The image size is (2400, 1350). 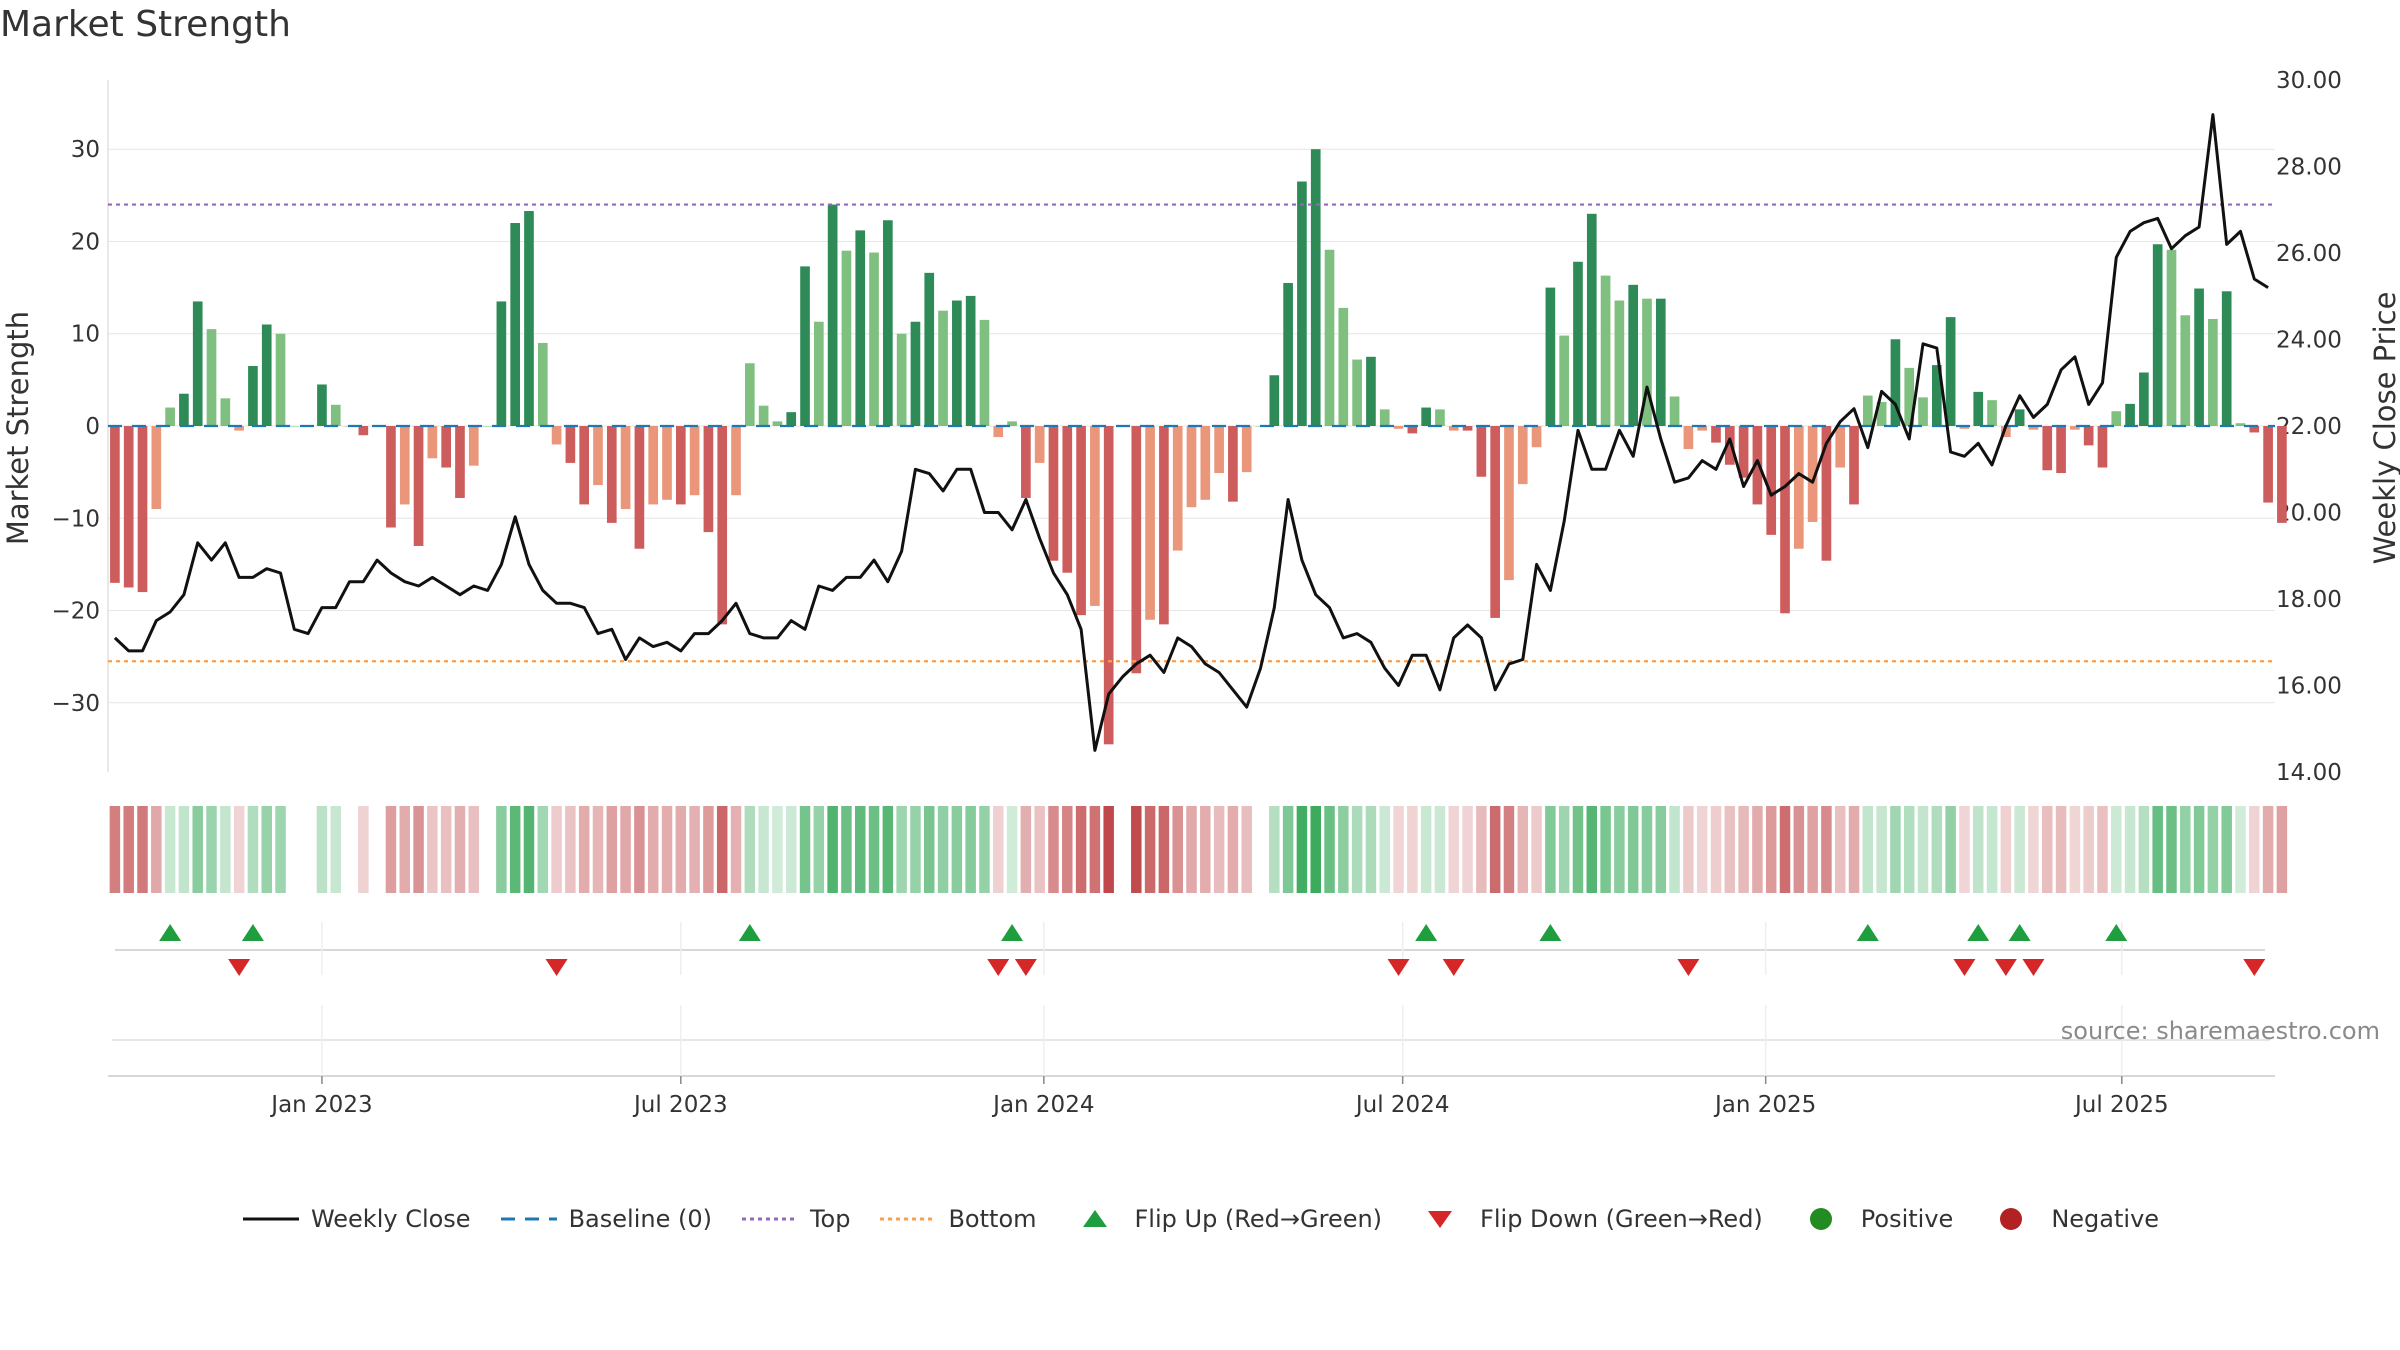 What do you see at coordinates (957, 1219) in the screenshot?
I see `legend-item: Bottom` at bounding box center [957, 1219].